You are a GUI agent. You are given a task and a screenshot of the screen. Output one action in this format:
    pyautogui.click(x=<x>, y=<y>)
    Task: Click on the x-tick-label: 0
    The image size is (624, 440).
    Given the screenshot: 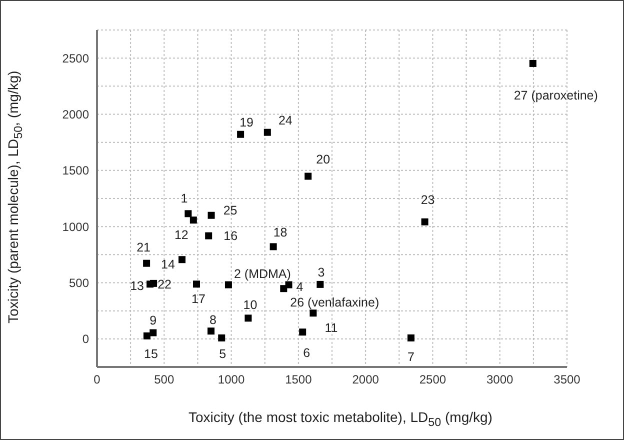 What is the action you would take?
    pyautogui.click(x=97, y=379)
    